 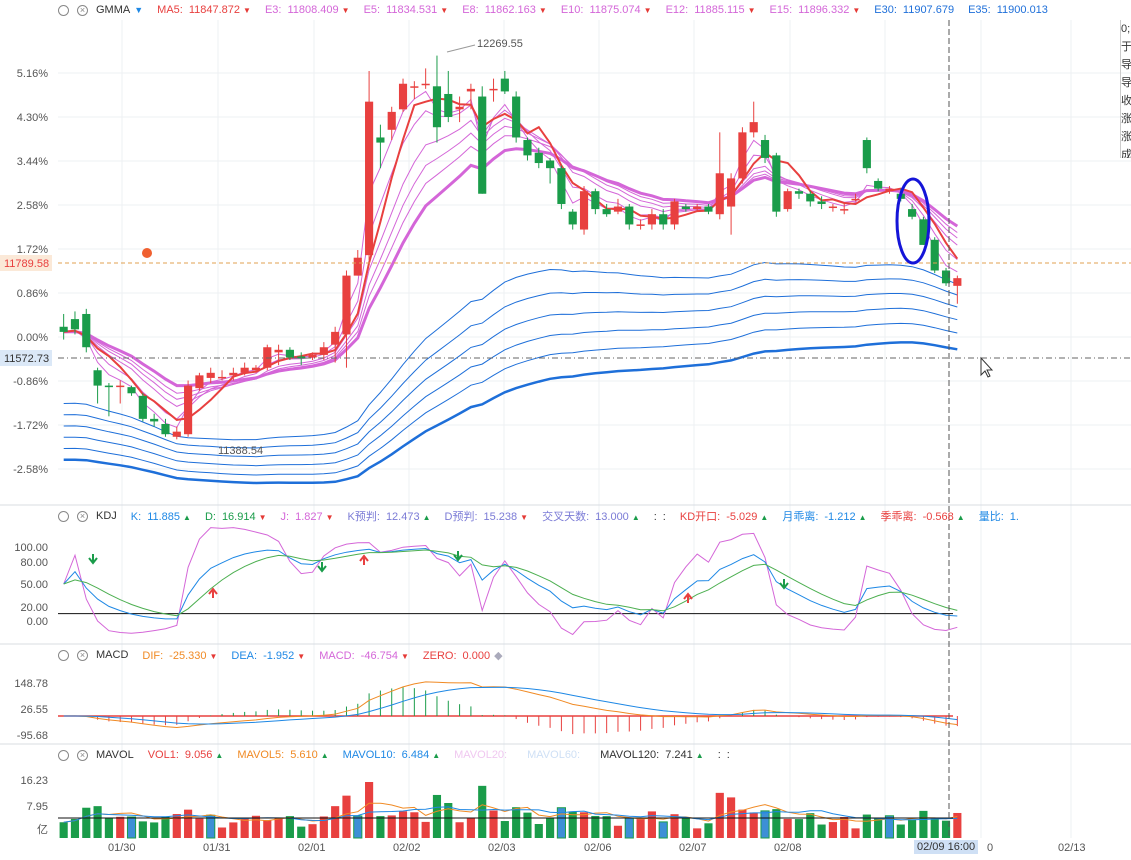 What do you see at coordinates (510, 705) in the screenshot?
I see `macd-dif-line` at bounding box center [510, 705].